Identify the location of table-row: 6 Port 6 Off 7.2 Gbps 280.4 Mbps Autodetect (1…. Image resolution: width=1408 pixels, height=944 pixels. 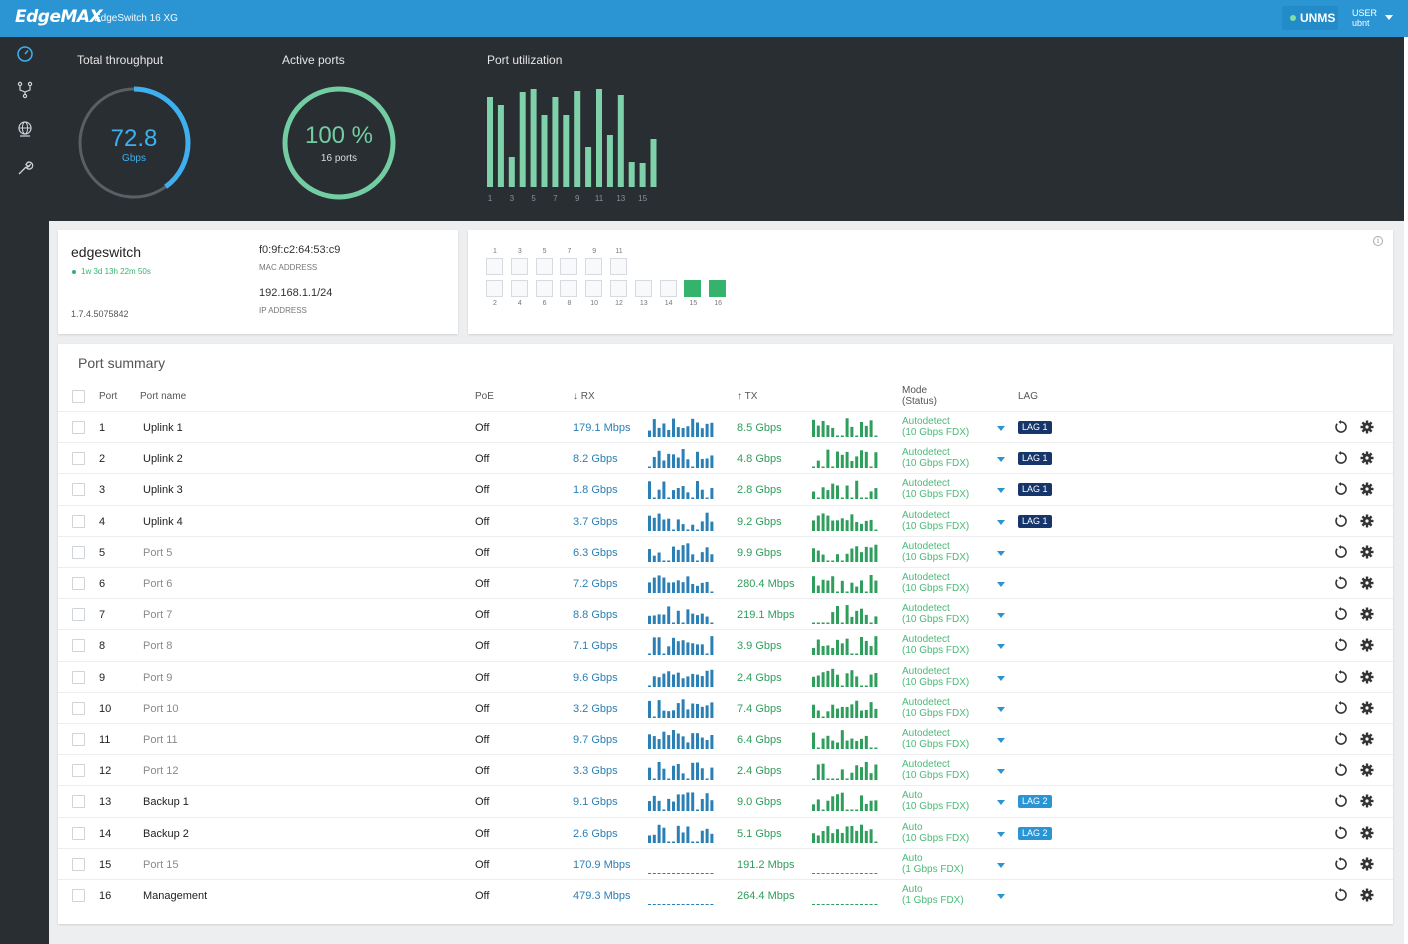
(725, 582).